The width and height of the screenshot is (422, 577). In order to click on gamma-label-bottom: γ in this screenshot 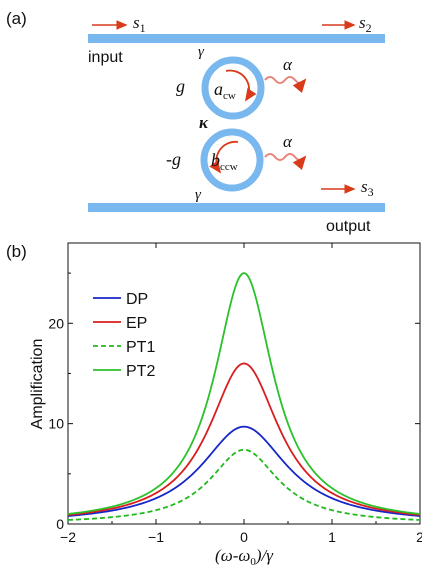, I will do `click(198, 195)`.